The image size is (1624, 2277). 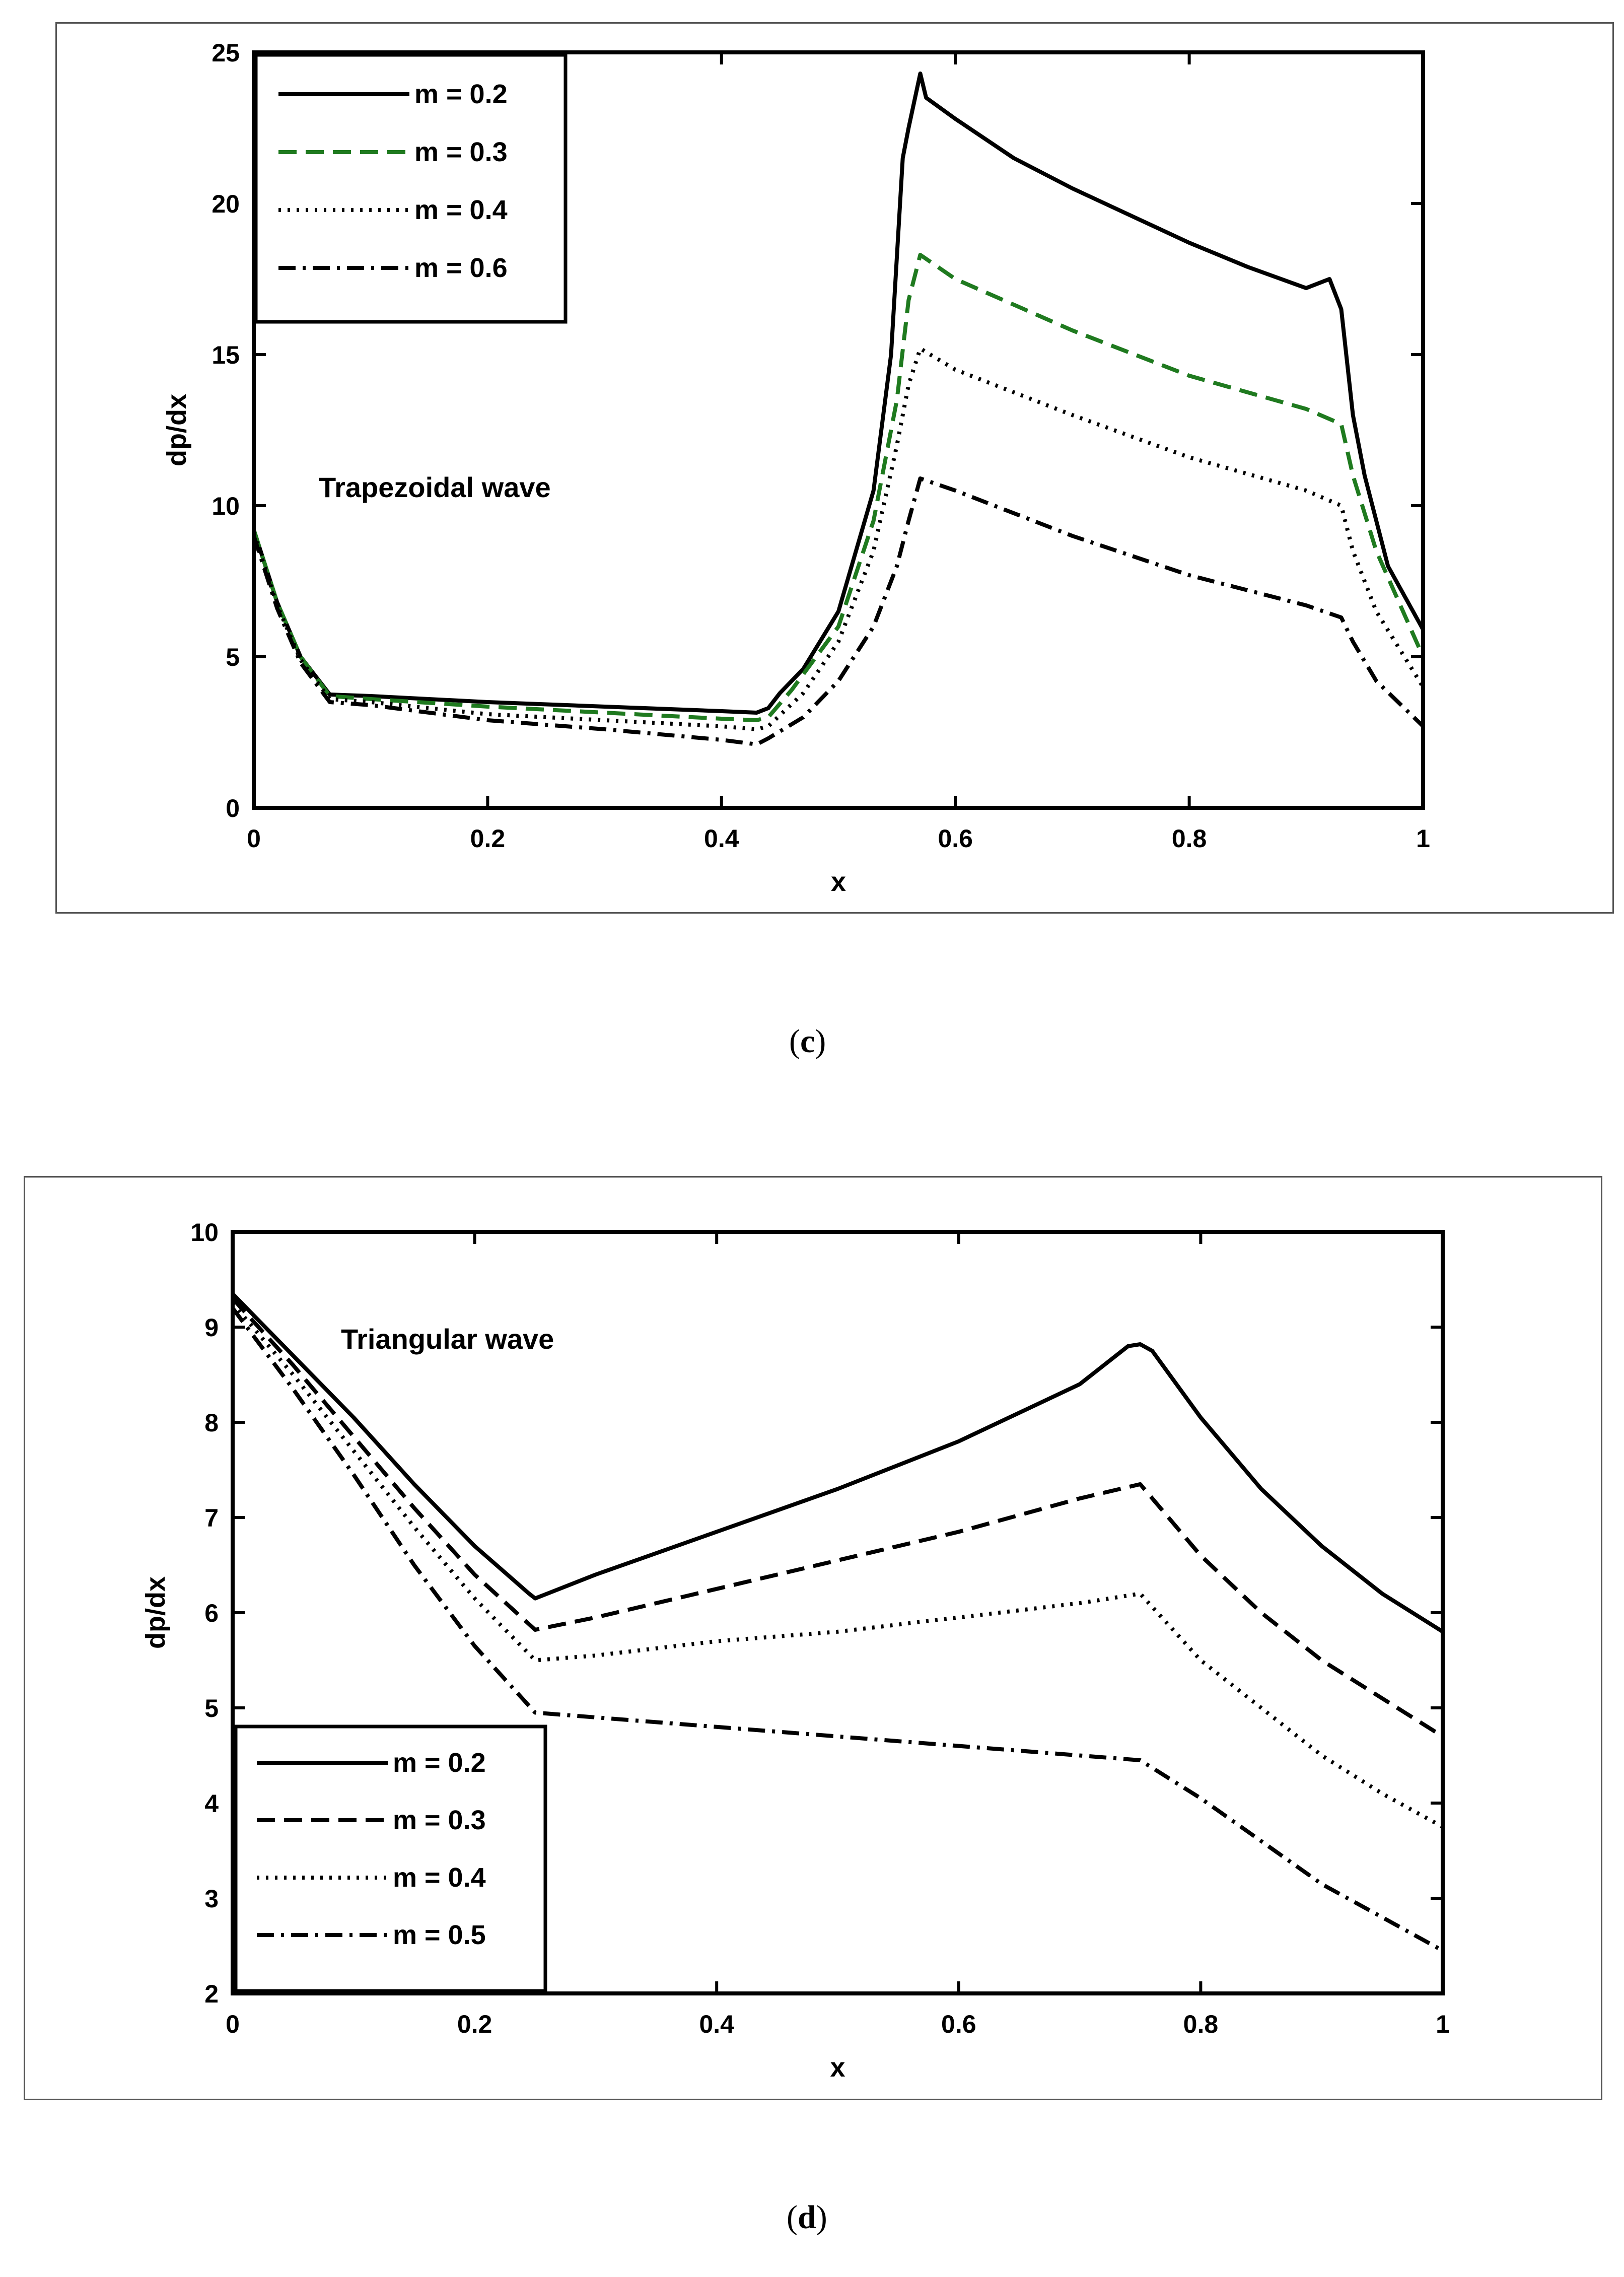 What do you see at coordinates (958, 2024) in the screenshot?
I see `x-tick-label-d-3: 0.6` at bounding box center [958, 2024].